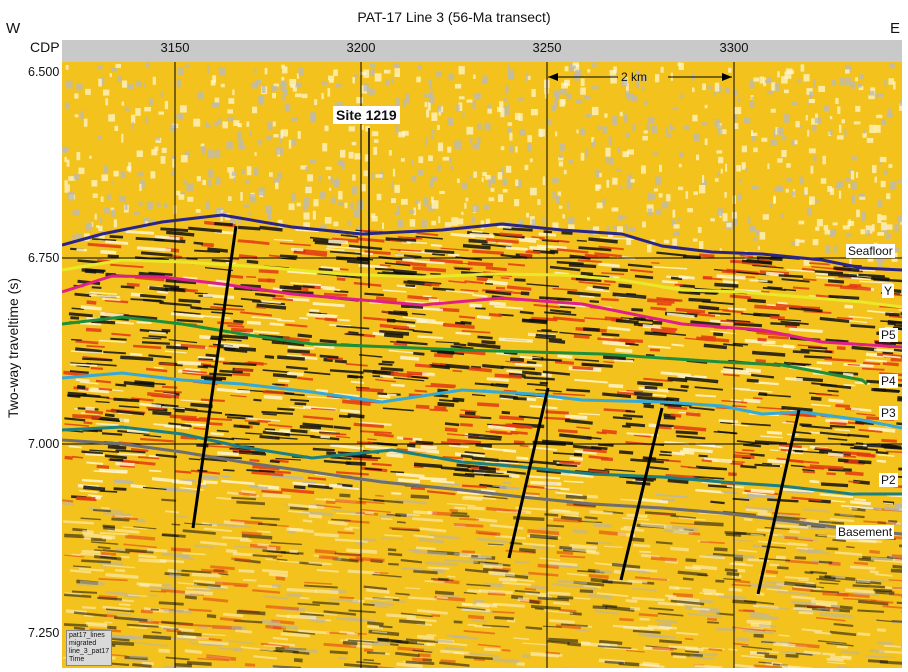 The image size is (908, 672). Describe the element at coordinates (83, 643) in the screenshot. I see `stamp-line: migrated` at that location.